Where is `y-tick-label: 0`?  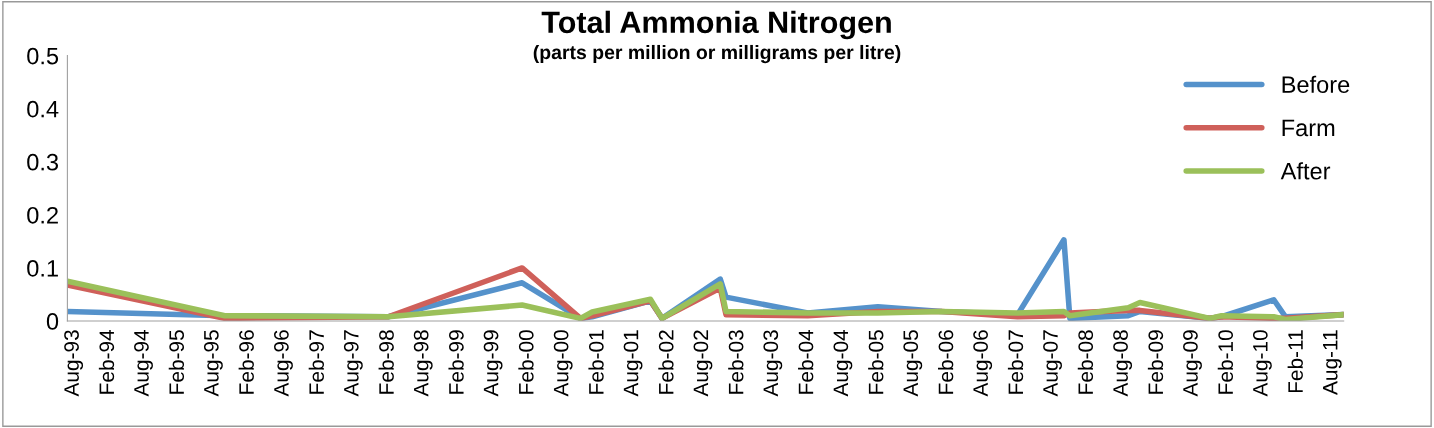
y-tick-label: 0 is located at coordinates (52, 321).